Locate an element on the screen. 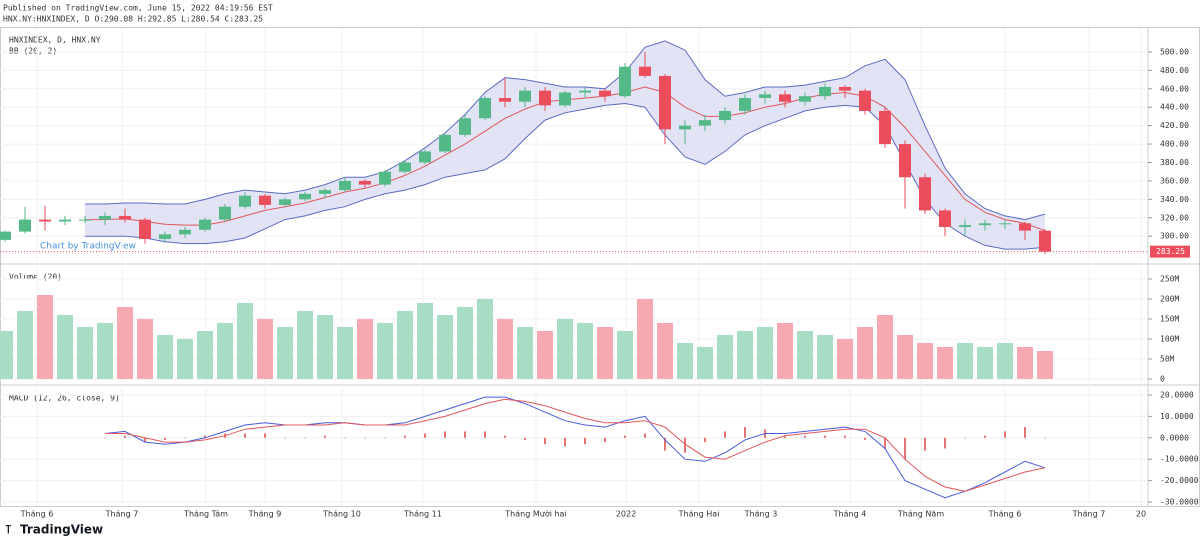 Image resolution: width=1200 pixels, height=542 pixels. x-tick-label: Tháng 9 is located at coordinates (265, 514).